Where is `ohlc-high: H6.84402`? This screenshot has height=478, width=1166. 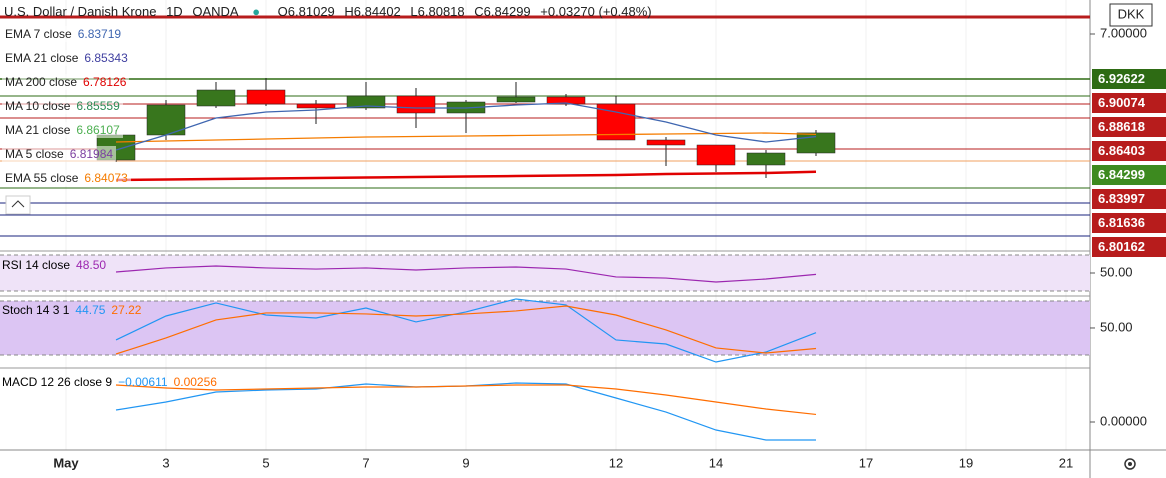
ohlc-high: H6.84402 is located at coordinates (372, 11).